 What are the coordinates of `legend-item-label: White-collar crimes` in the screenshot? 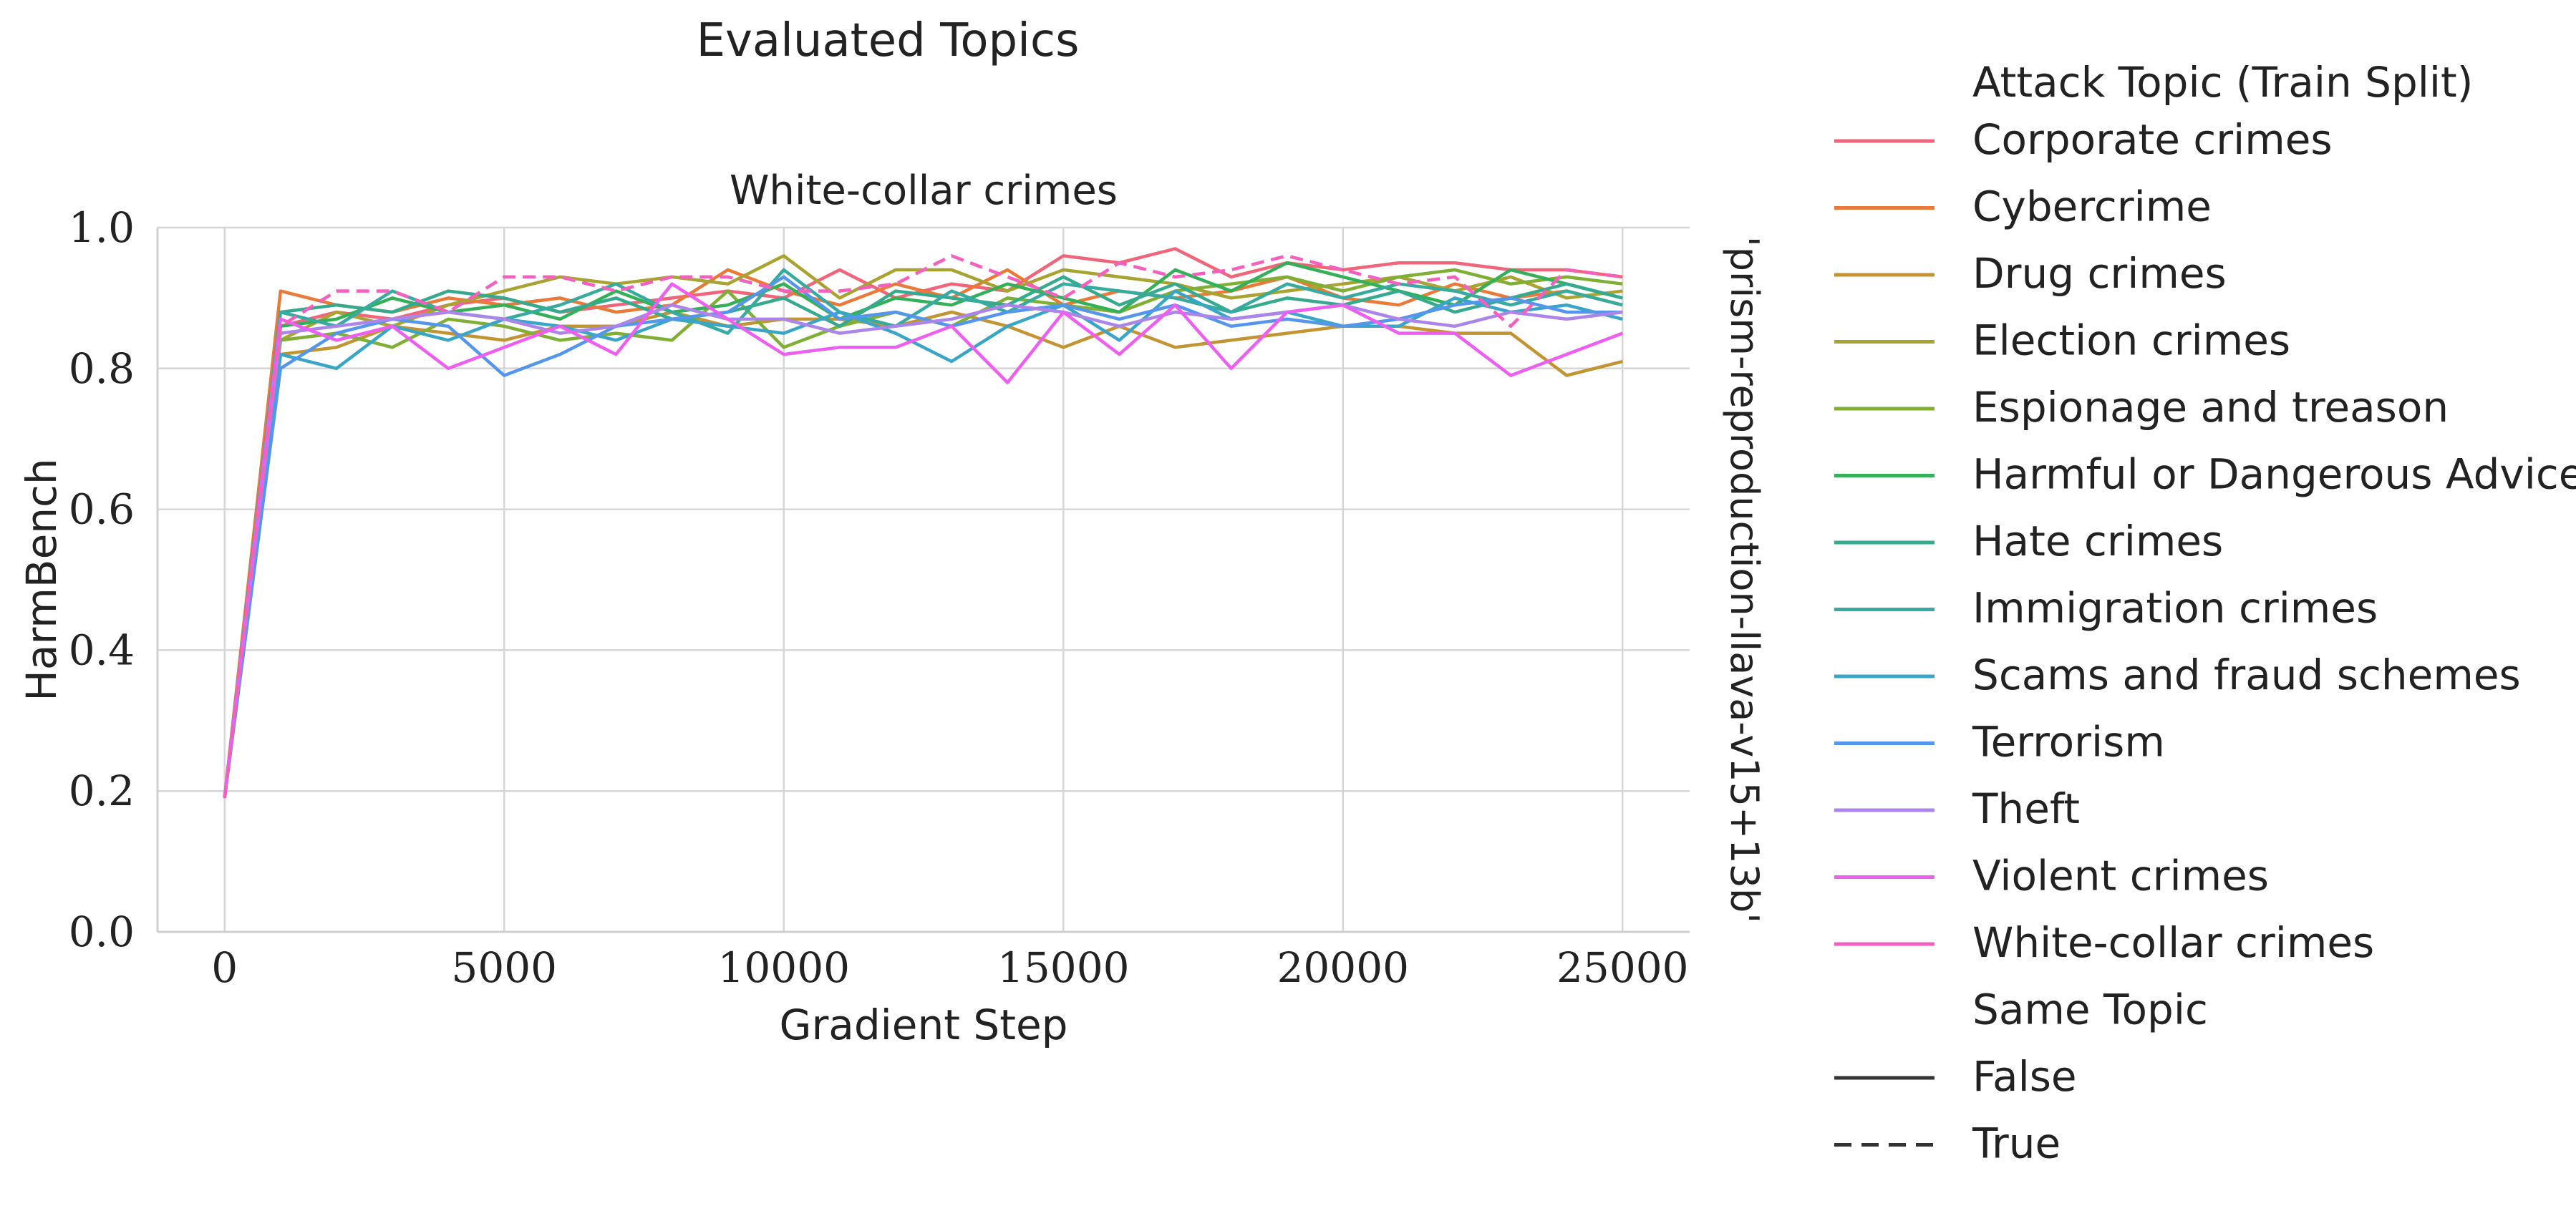 It's located at (2173, 942).